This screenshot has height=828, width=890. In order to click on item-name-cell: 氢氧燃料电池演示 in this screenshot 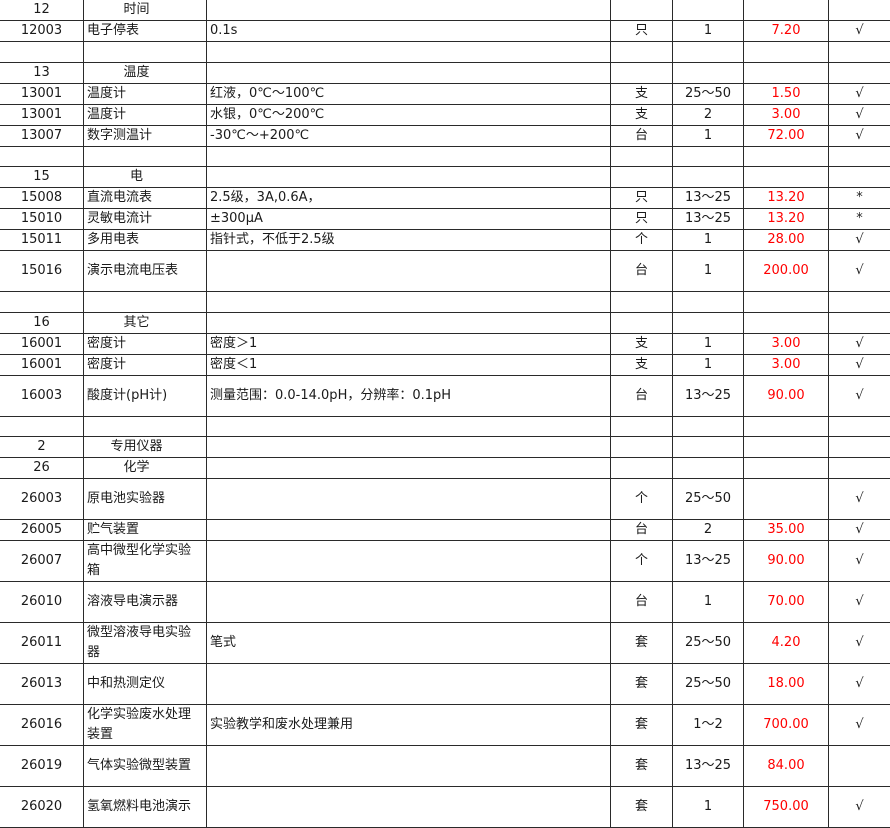, I will do `click(145, 807)`.